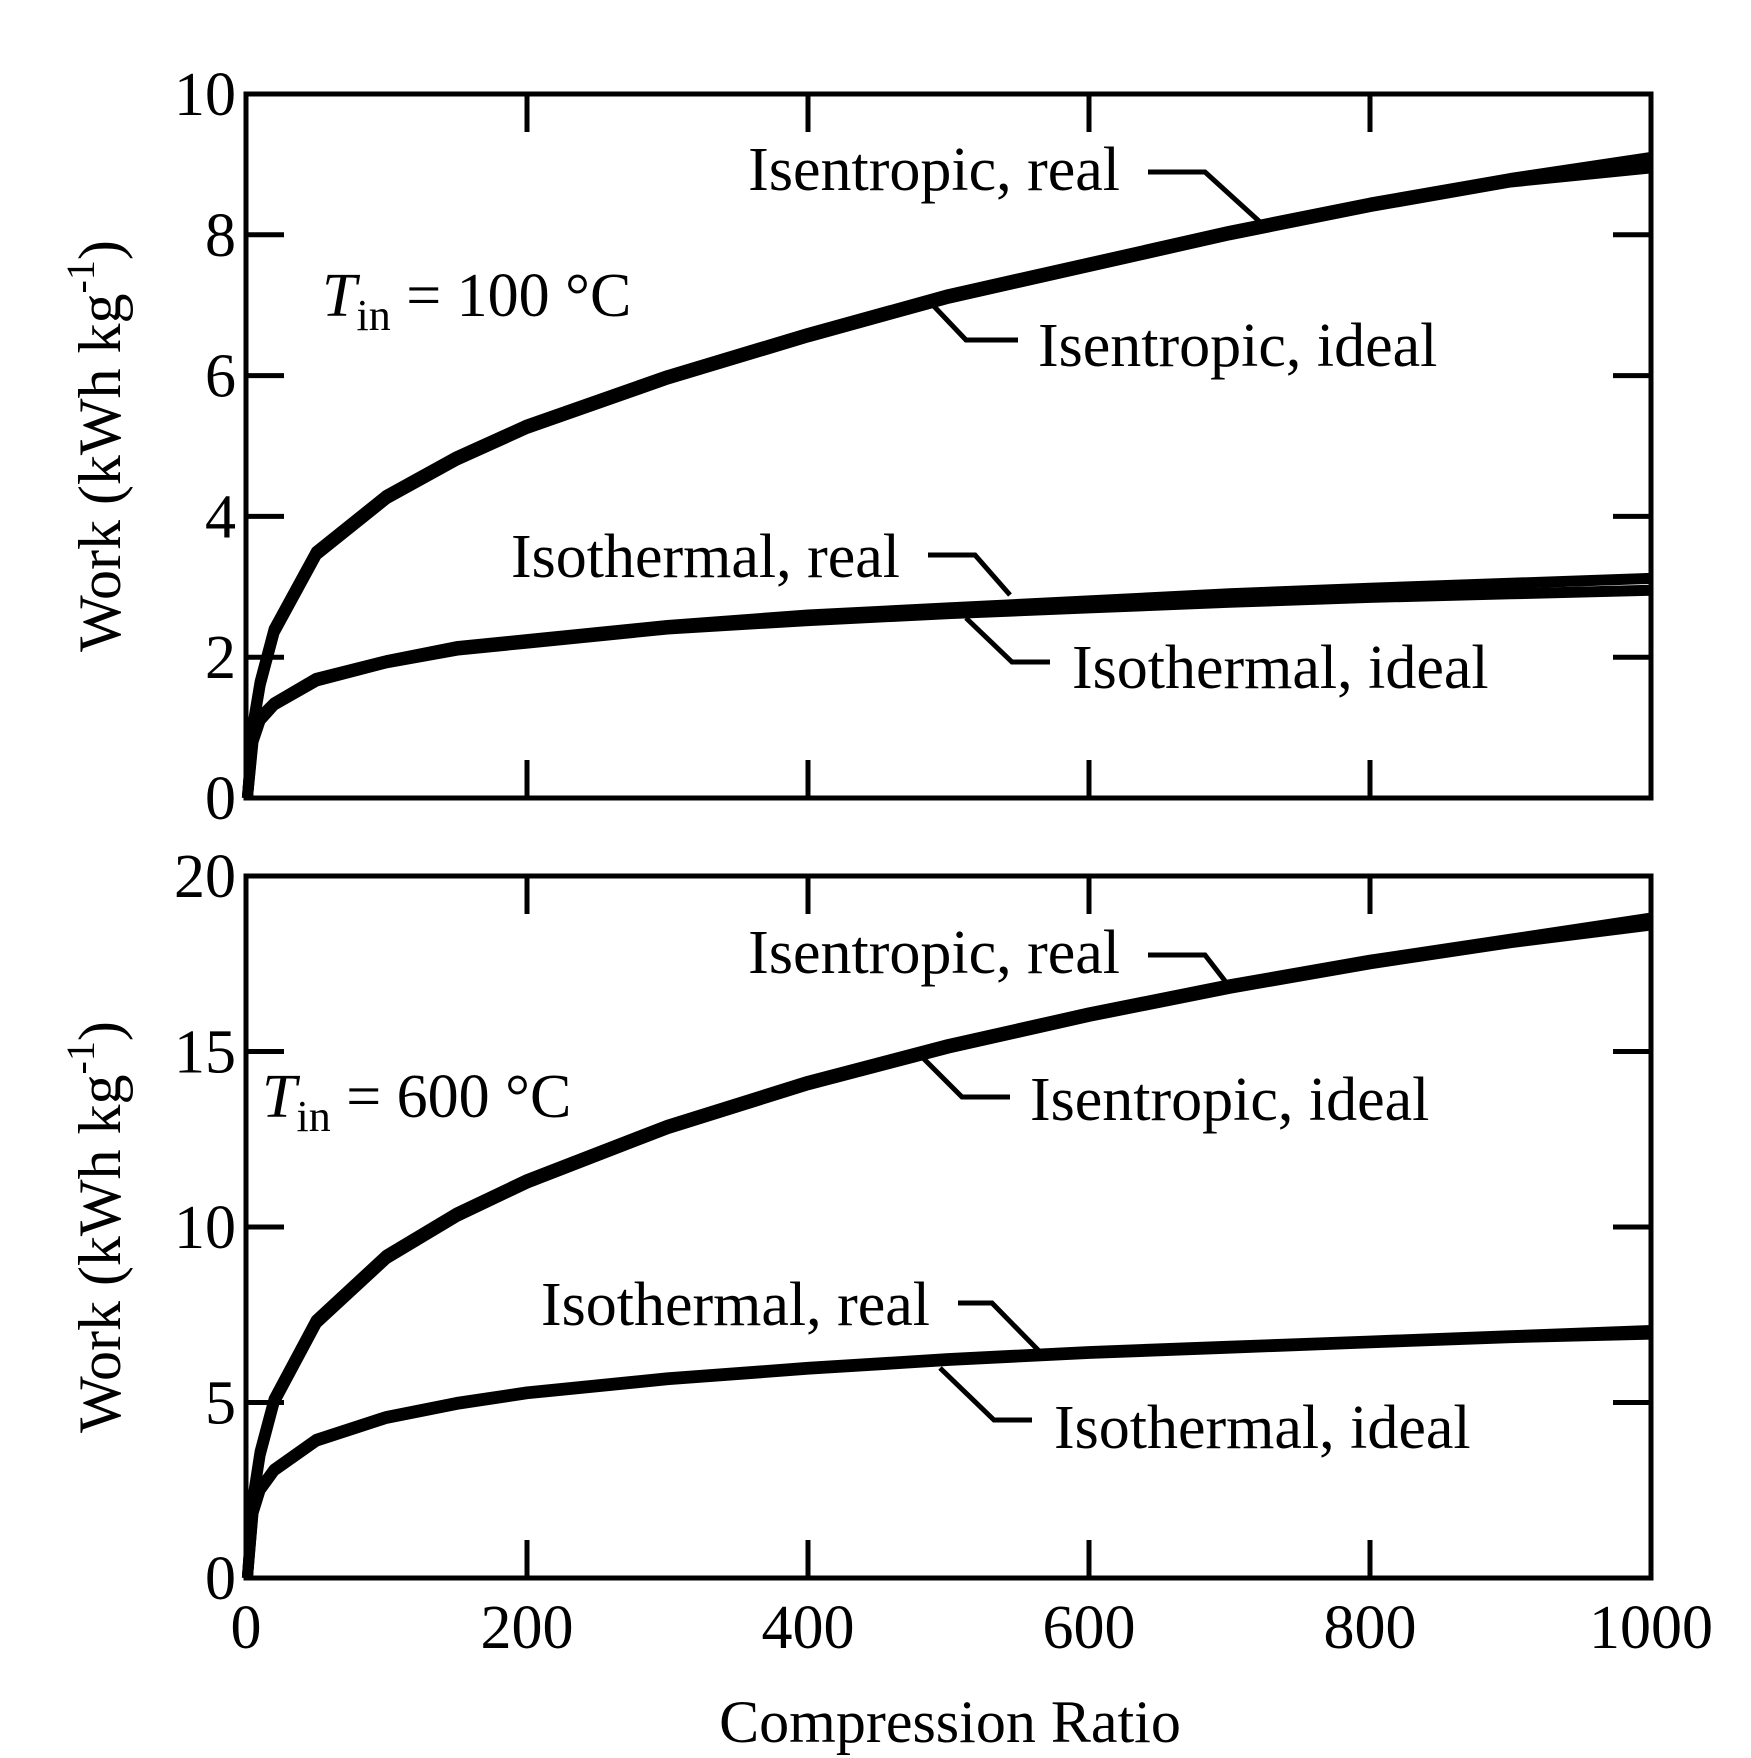  I want to click on y-tick-label: 20, so click(205, 877).